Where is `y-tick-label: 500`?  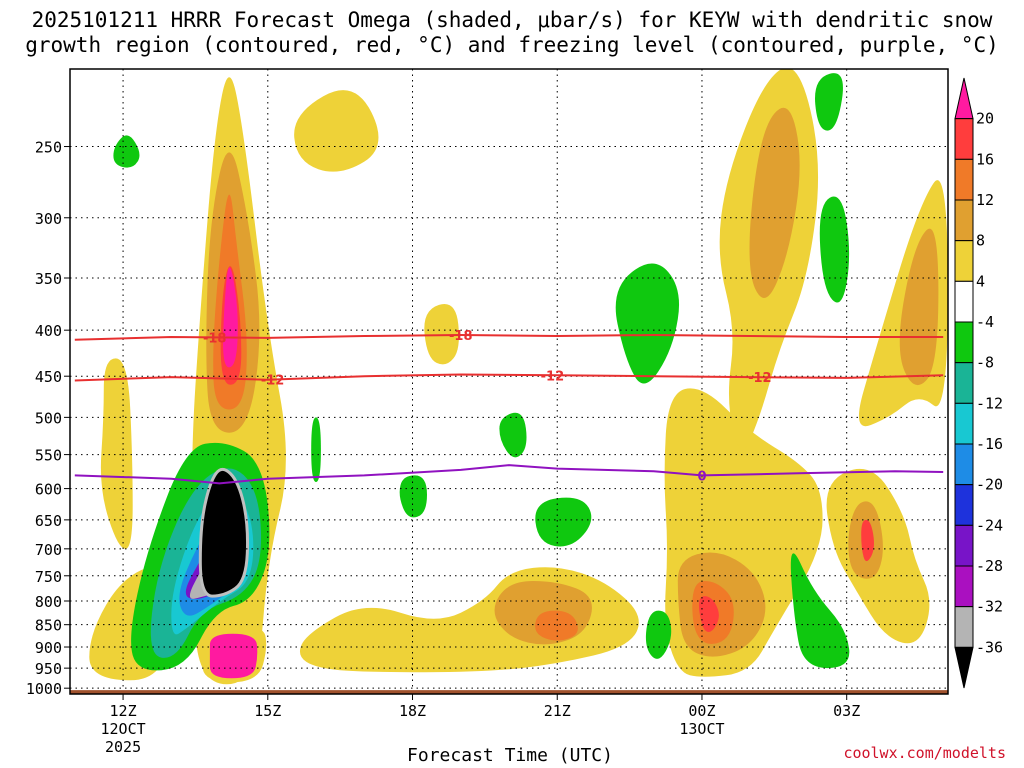
y-tick-label: 500 is located at coordinates (48, 418).